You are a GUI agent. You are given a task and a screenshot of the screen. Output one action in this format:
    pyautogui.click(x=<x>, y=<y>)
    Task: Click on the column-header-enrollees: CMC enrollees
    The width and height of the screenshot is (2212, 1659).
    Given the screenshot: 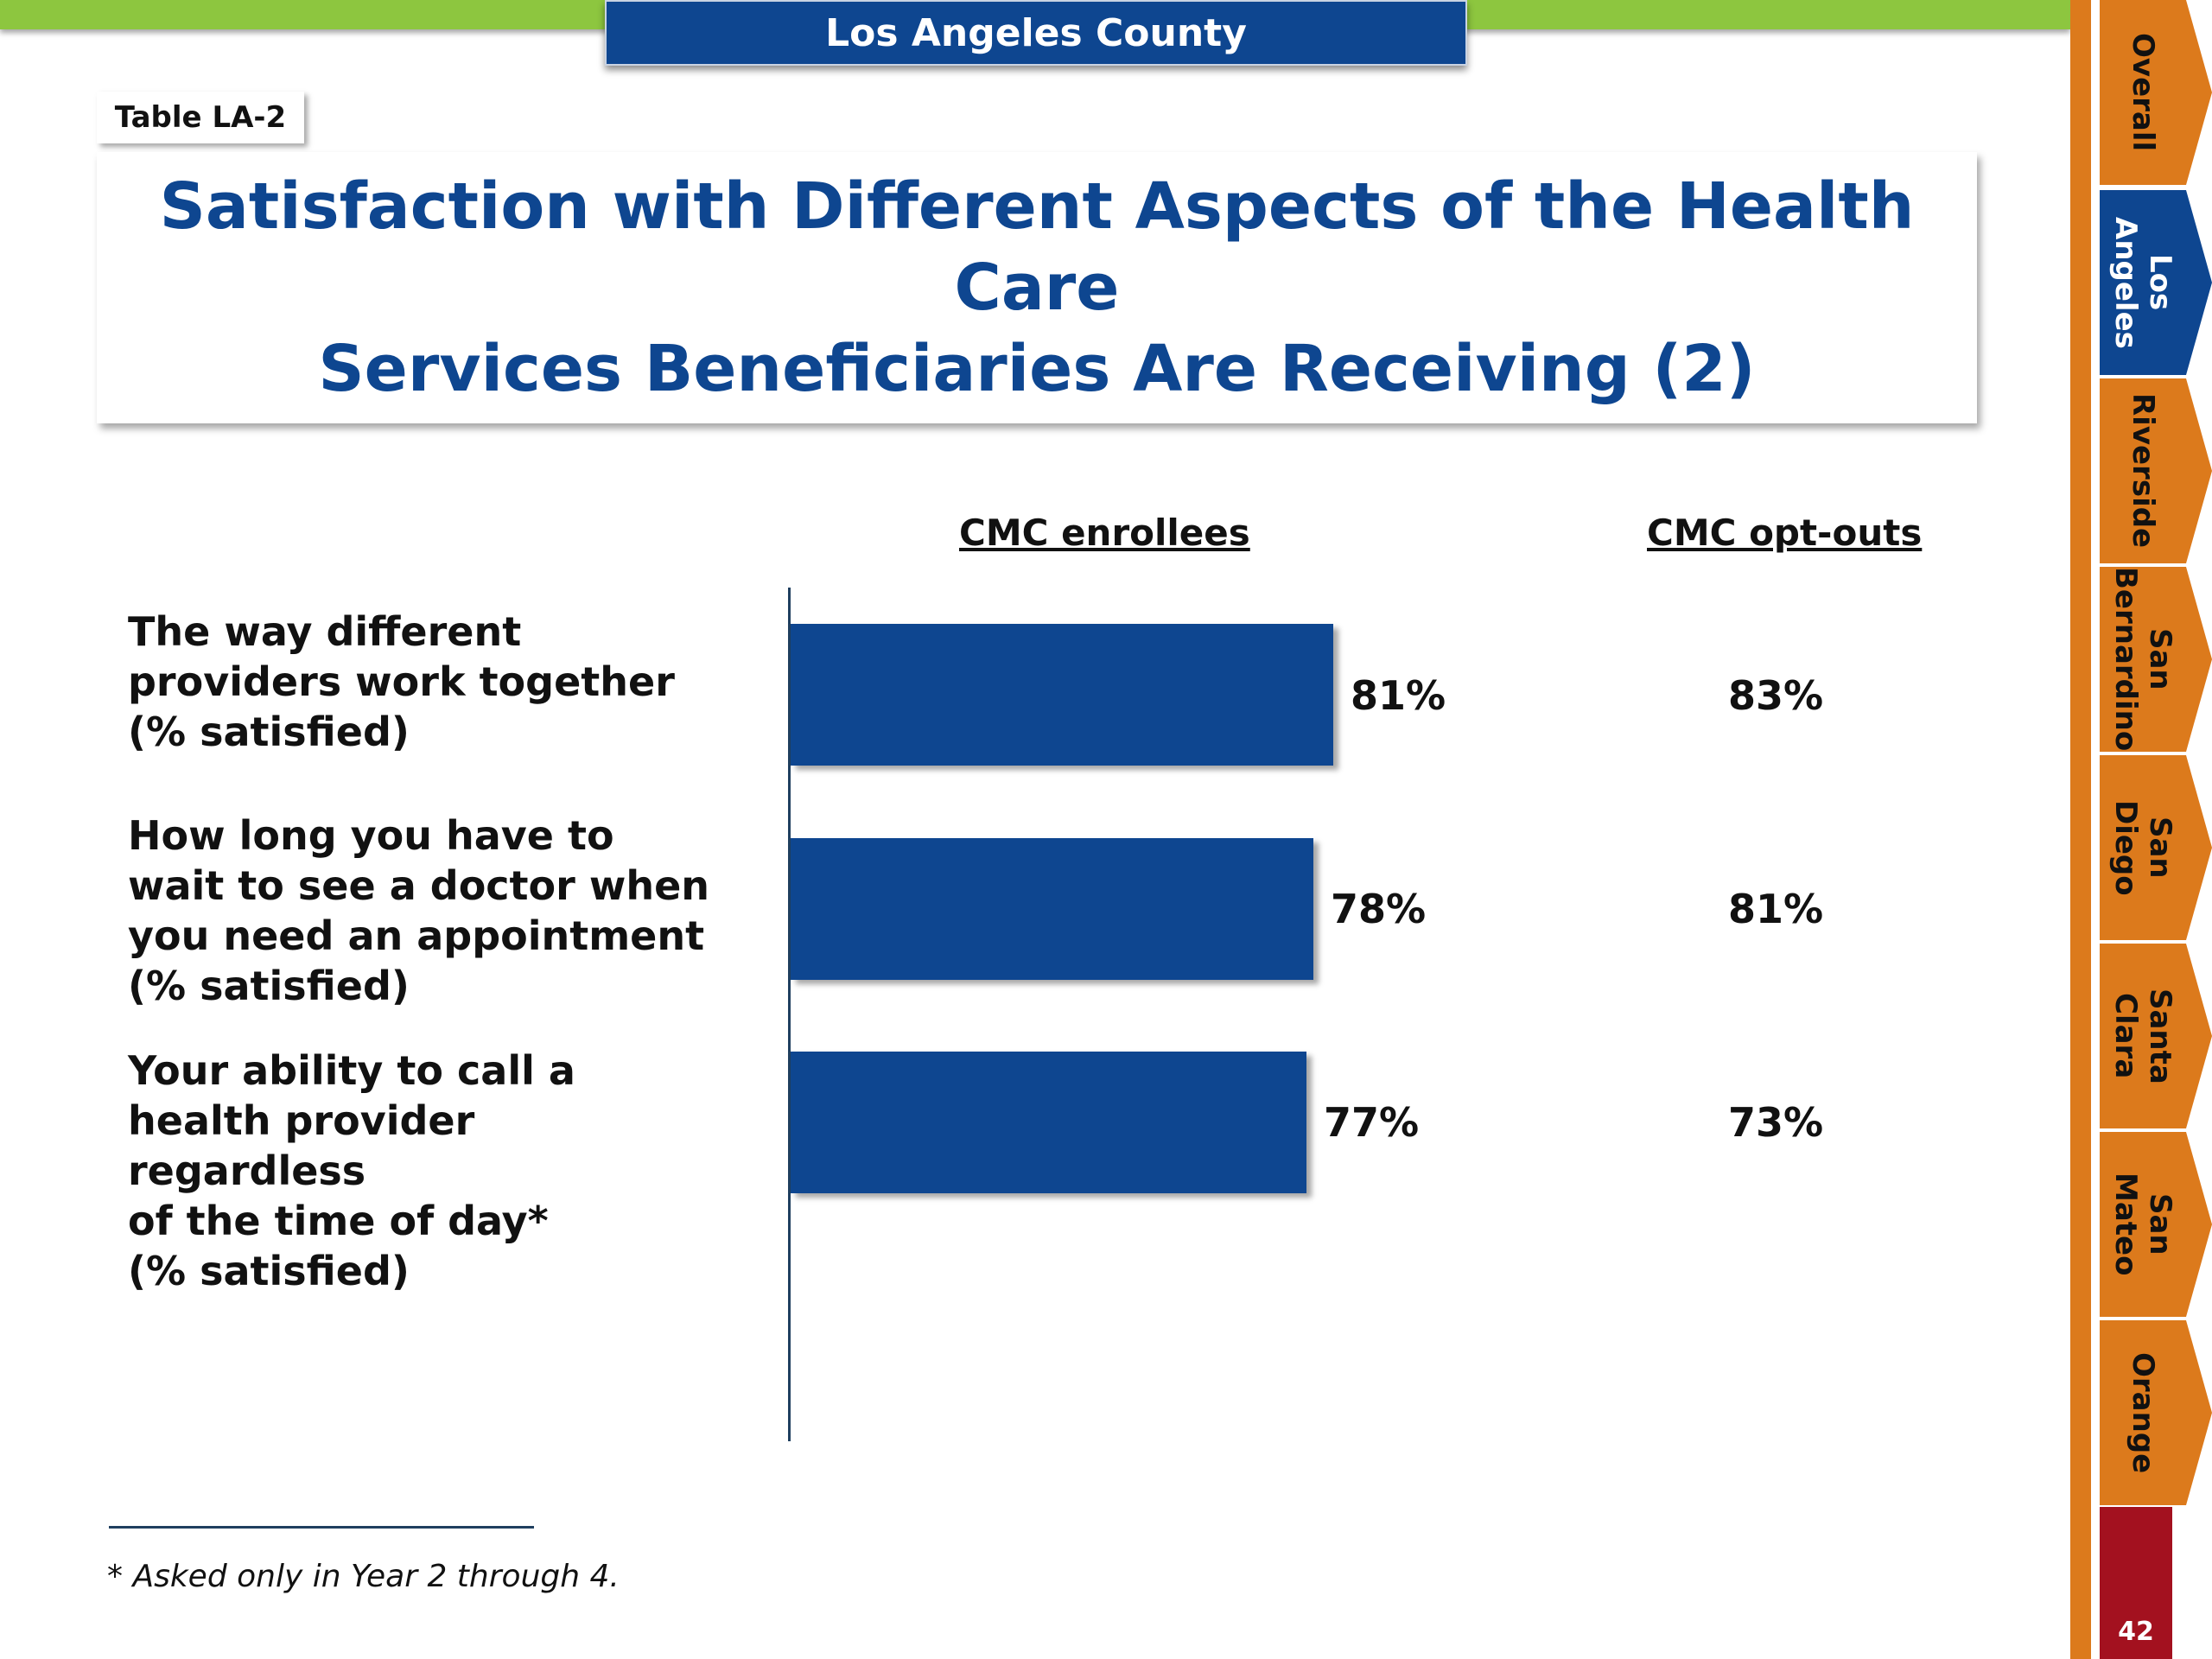 What is the action you would take?
    pyautogui.click(x=1104, y=533)
    